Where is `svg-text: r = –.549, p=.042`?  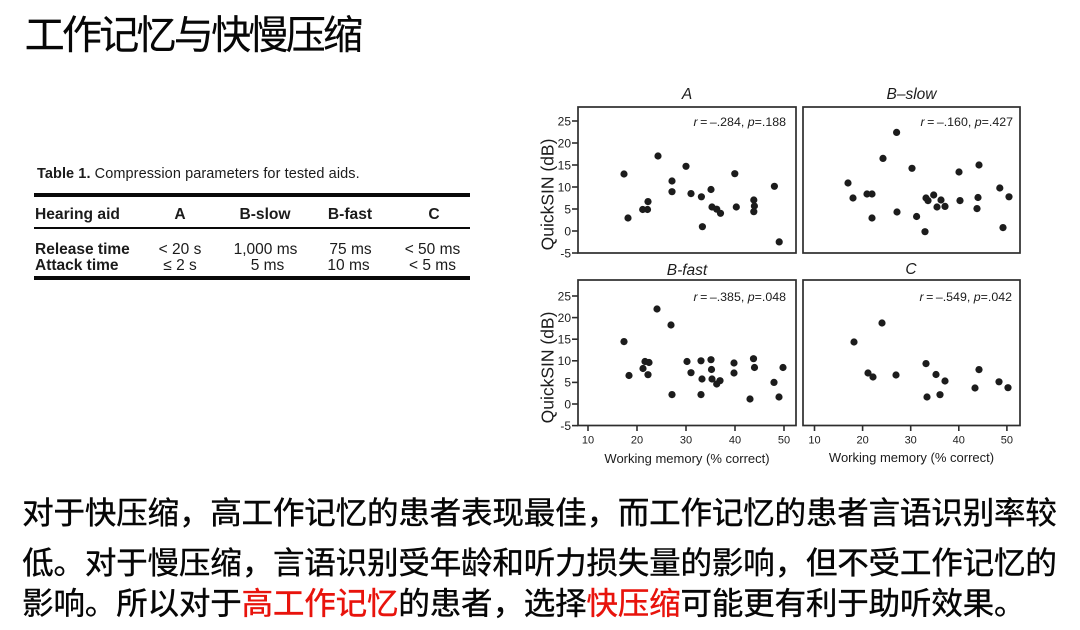
svg-text: r = –.549, p=.042 is located at coordinates (966, 297).